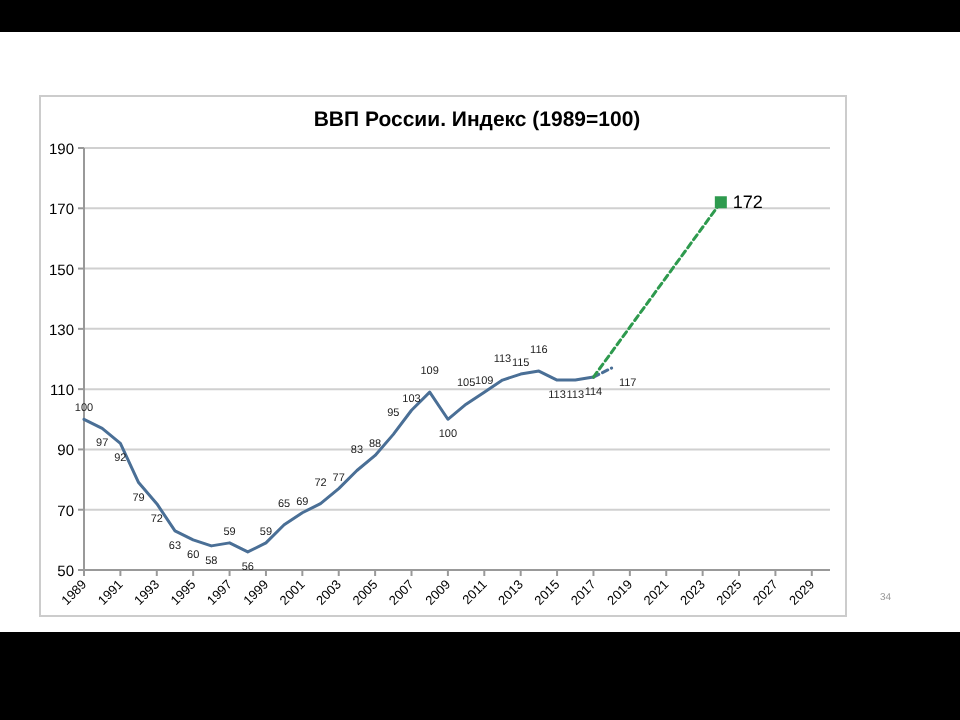 The height and width of the screenshot is (720, 960). What do you see at coordinates (477, 120) in the screenshot?
I see `chart-title: ВВП России. Индекс (1989=100)` at bounding box center [477, 120].